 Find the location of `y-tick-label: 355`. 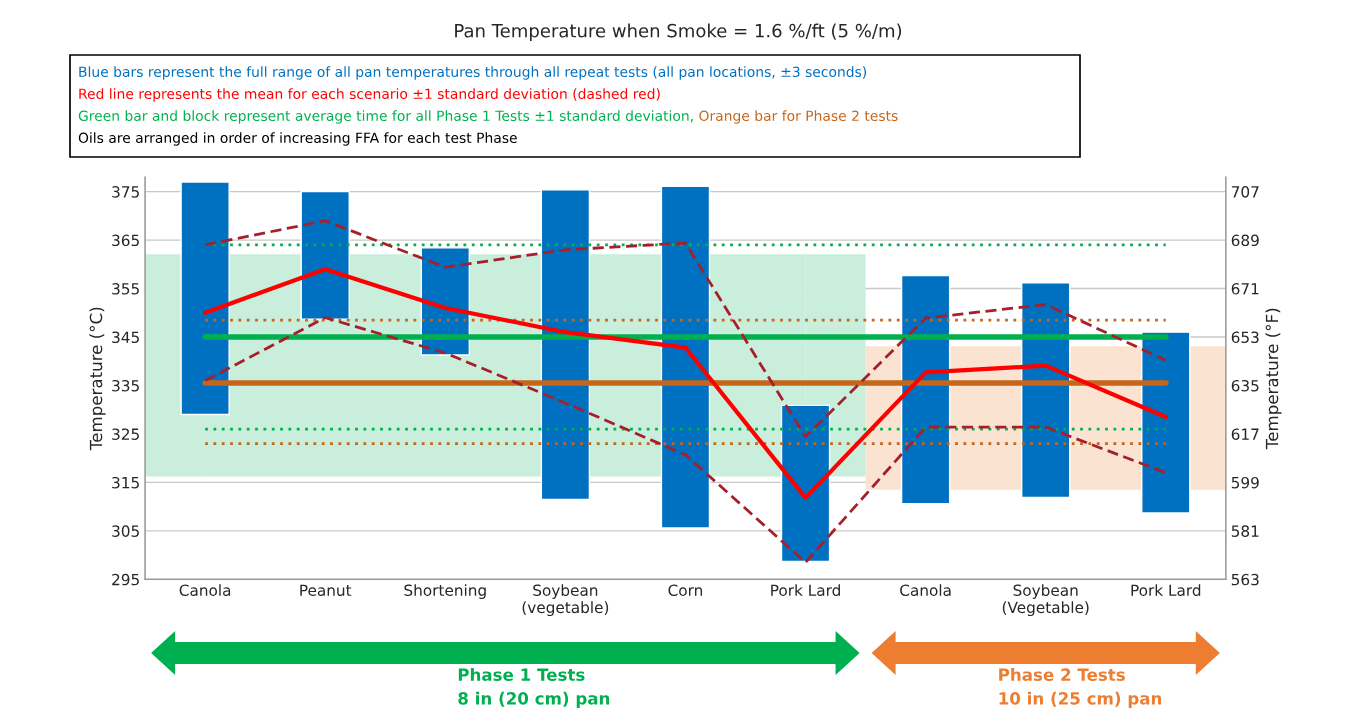

y-tick-label: 355 is located at coordinates (125, 289).